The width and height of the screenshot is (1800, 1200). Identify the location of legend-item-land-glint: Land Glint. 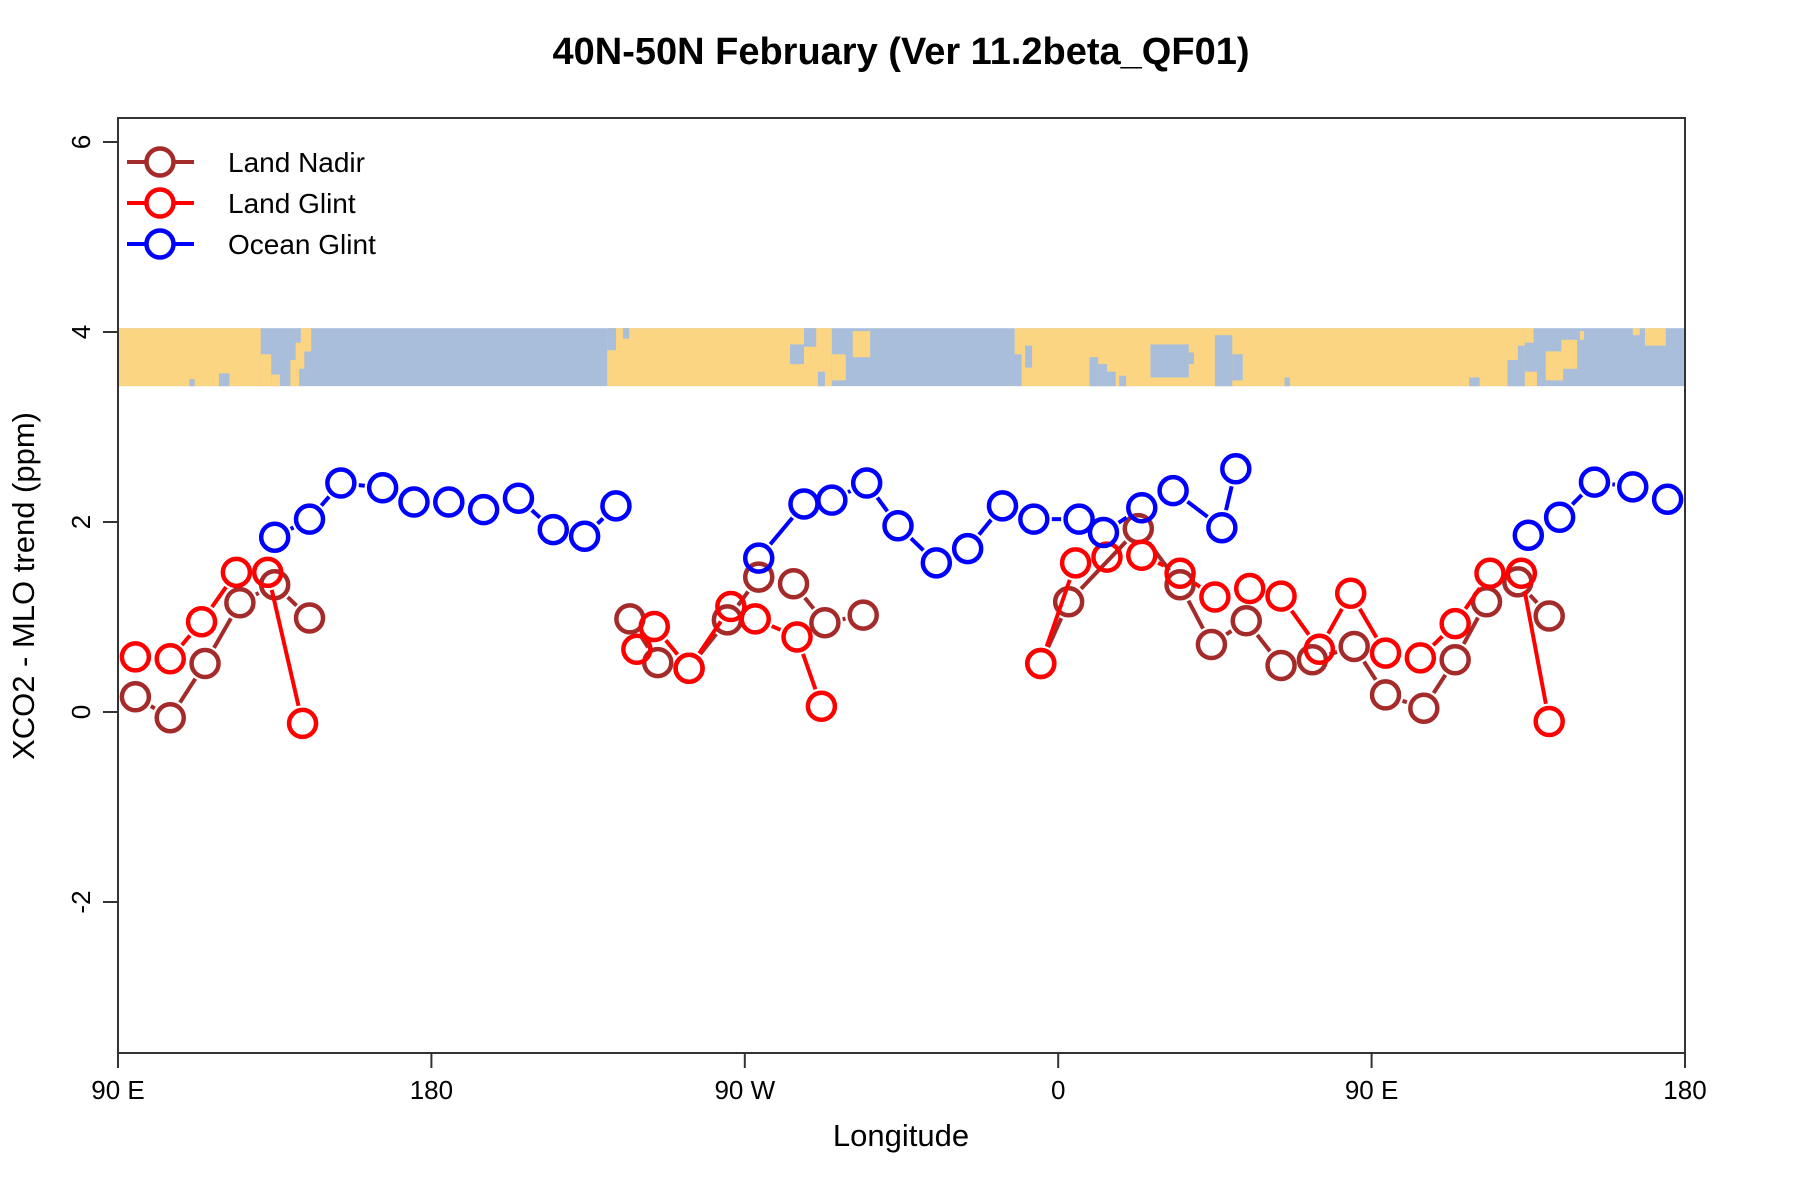
(241, 203).